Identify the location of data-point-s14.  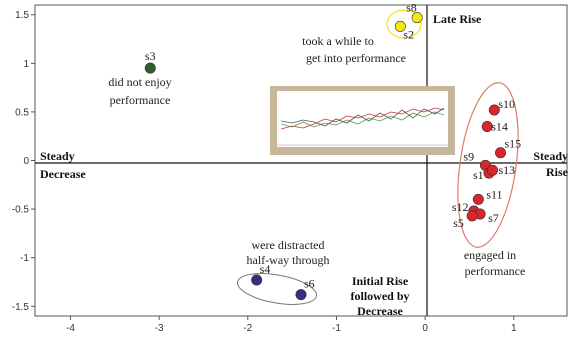
(487, 126).